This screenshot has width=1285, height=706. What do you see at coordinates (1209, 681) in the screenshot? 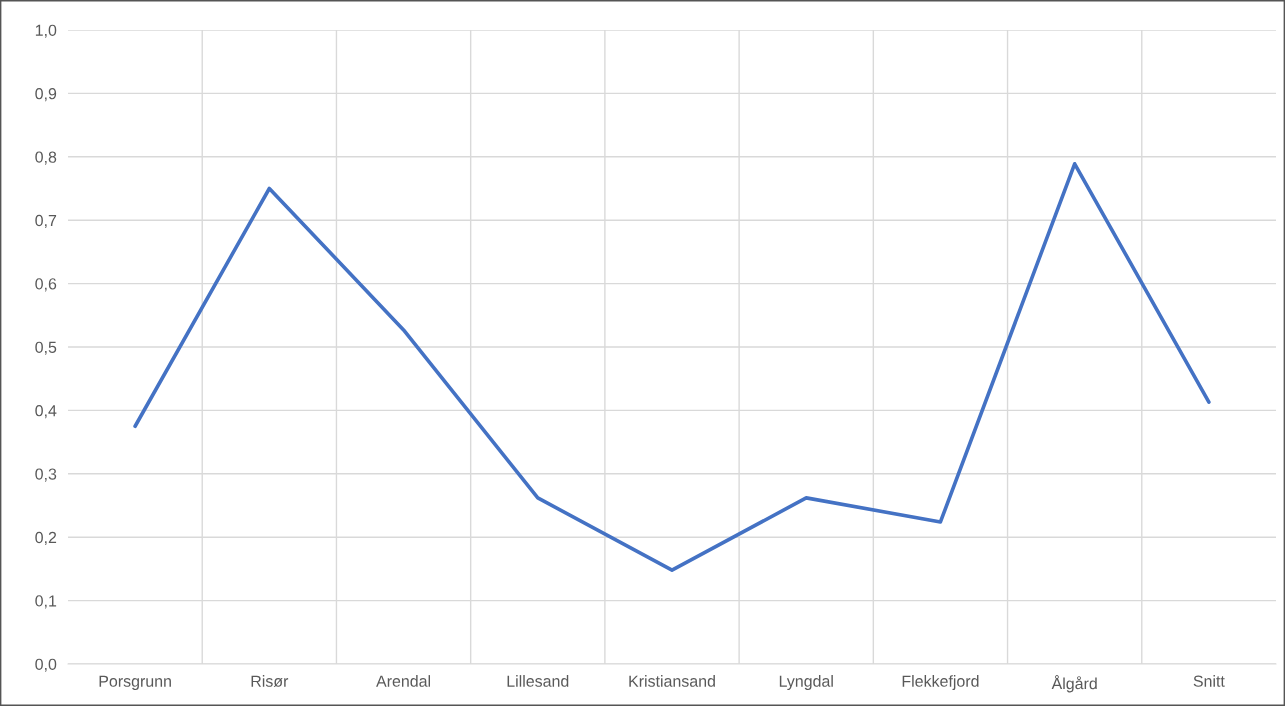
I see `x-tick-label: Snitt` at bounding box center [1209, 681].